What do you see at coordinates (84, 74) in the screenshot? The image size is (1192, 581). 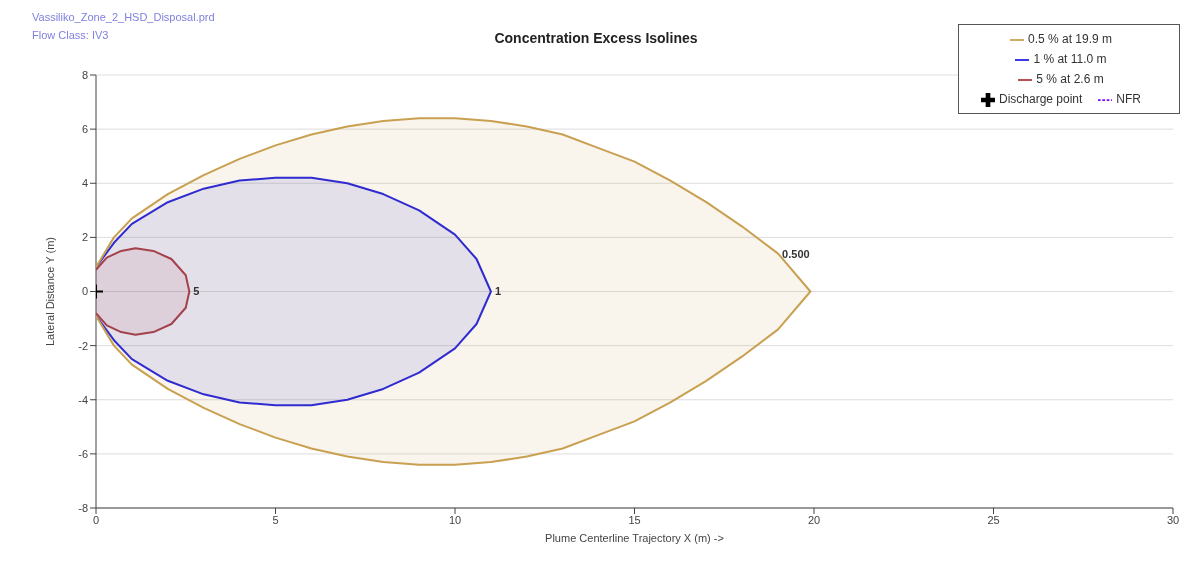 I see `y-tick-label: 8` at bounding box center [84, 74].